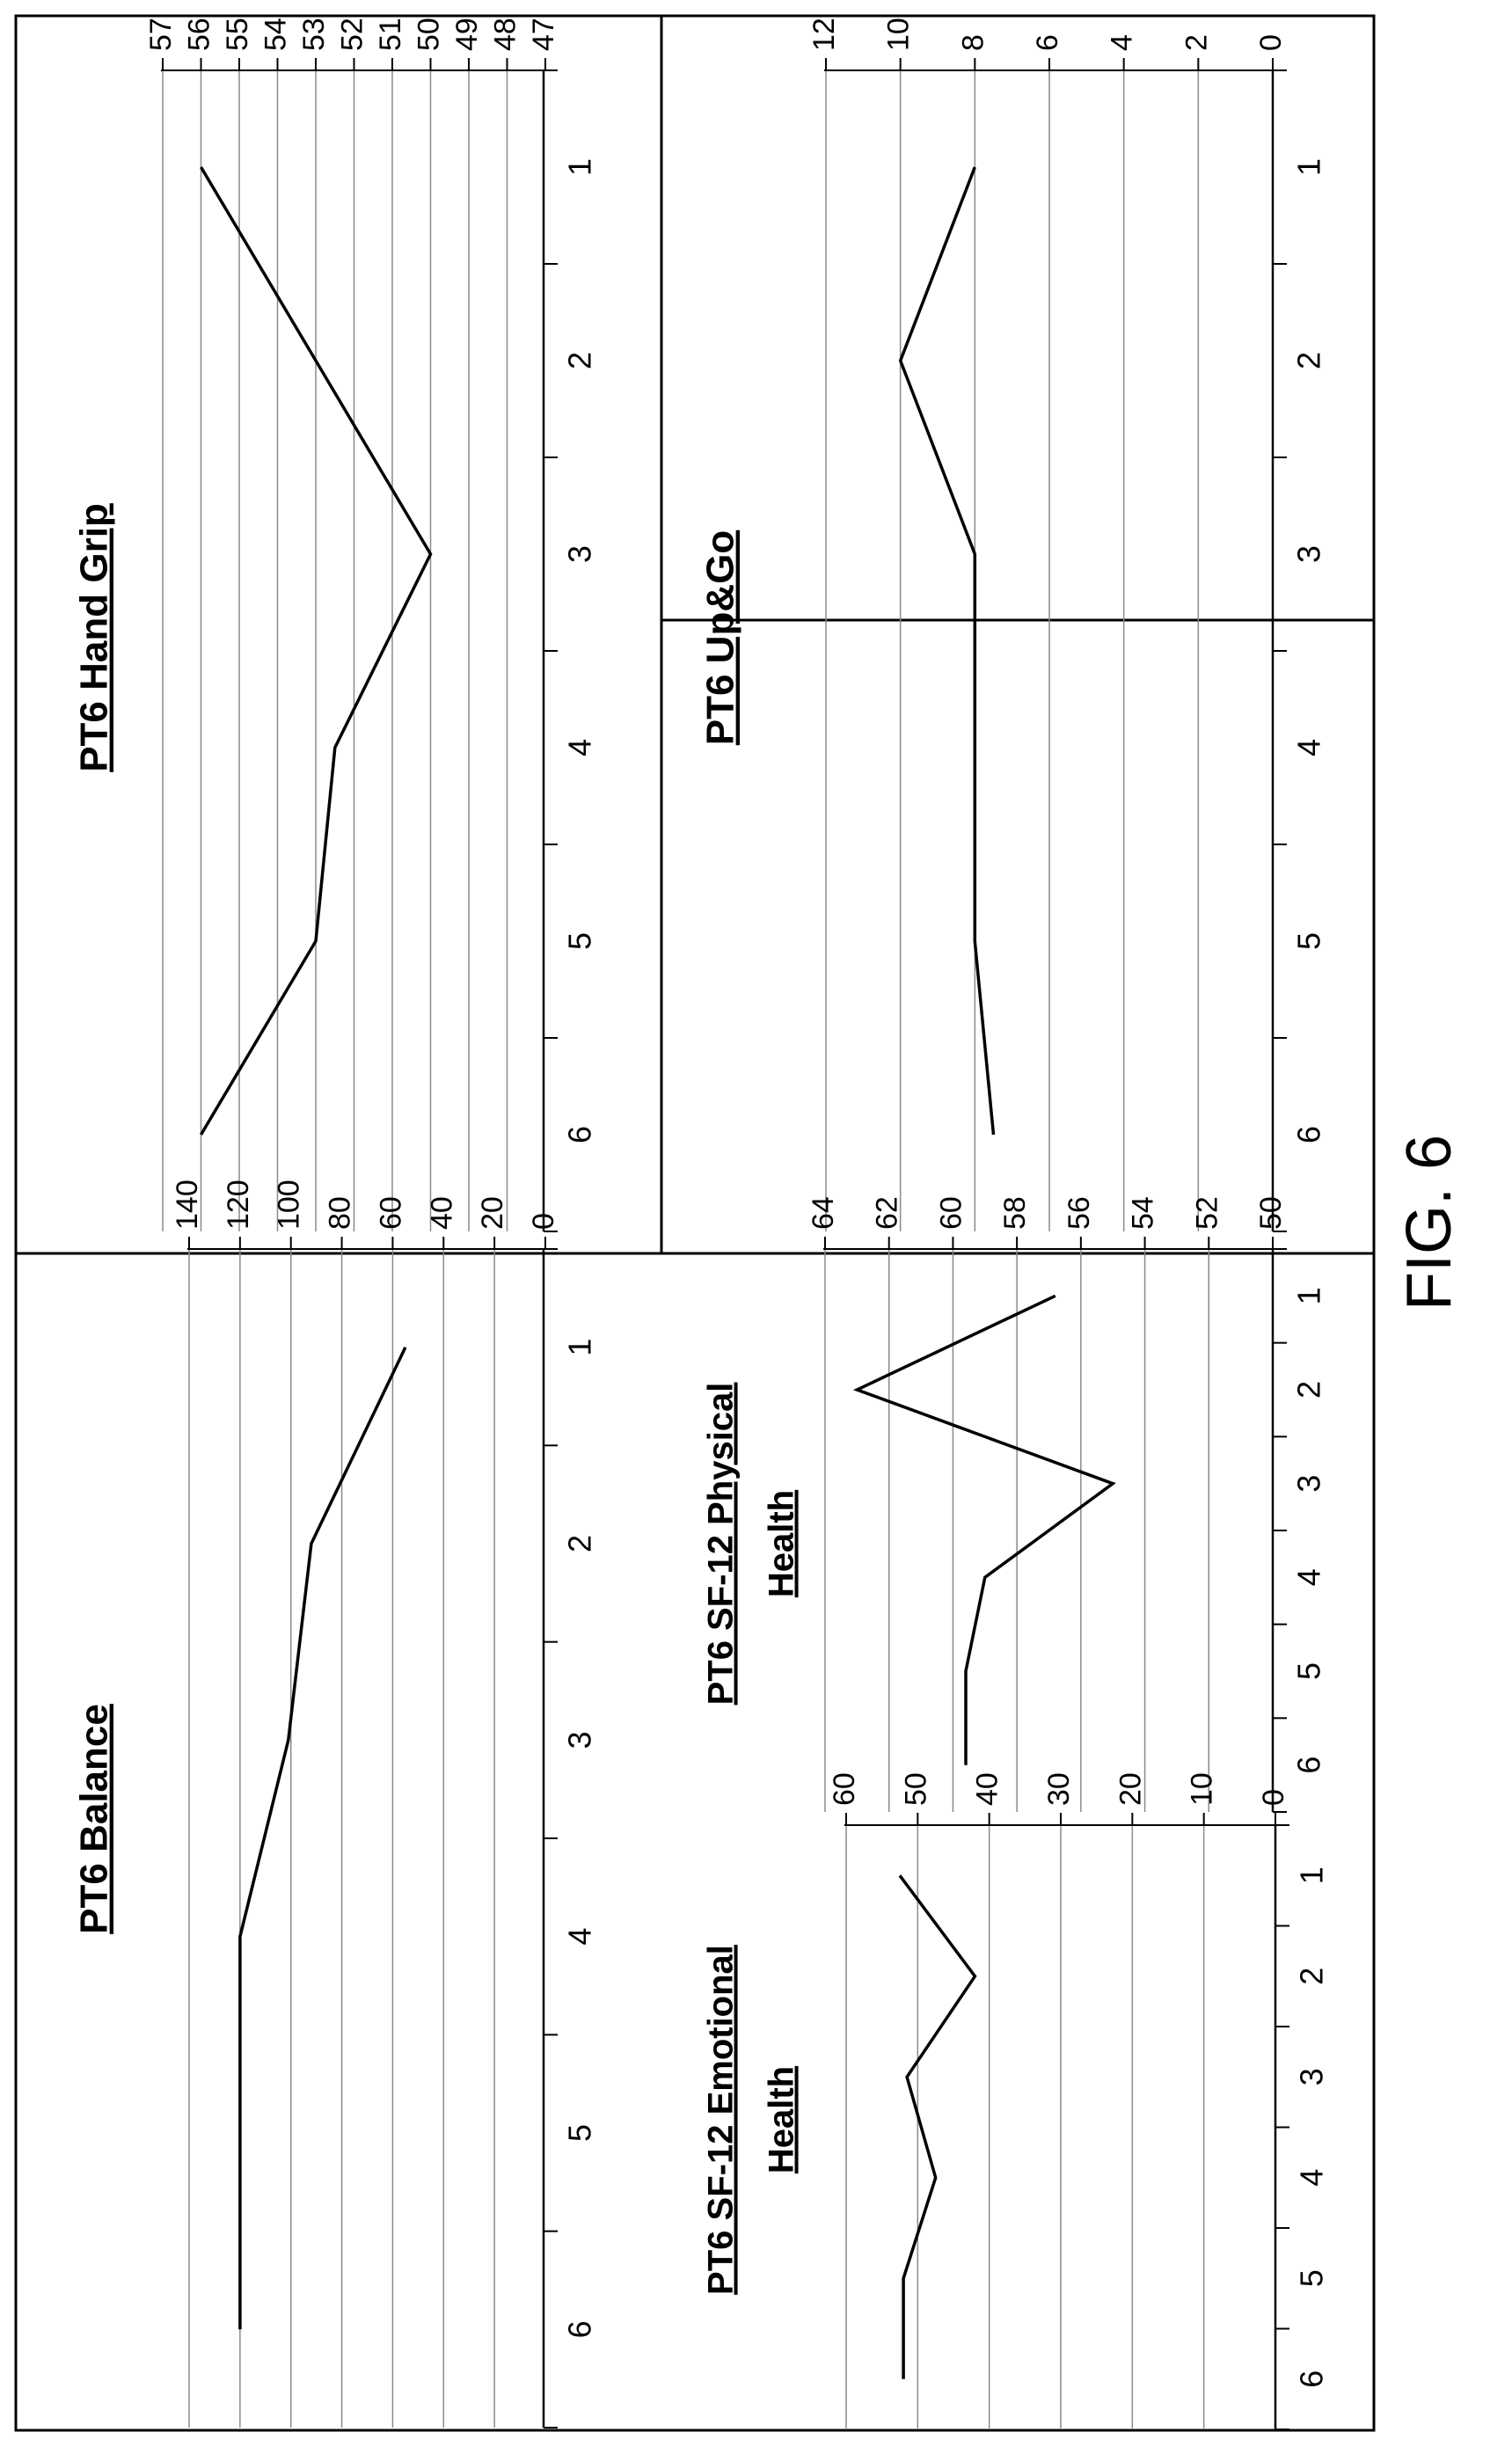 The image size is (1512, 2447). Describe the element at coordinates (1015, 1213) in the screenshot. I see `y-tick-label: 58` at that location.